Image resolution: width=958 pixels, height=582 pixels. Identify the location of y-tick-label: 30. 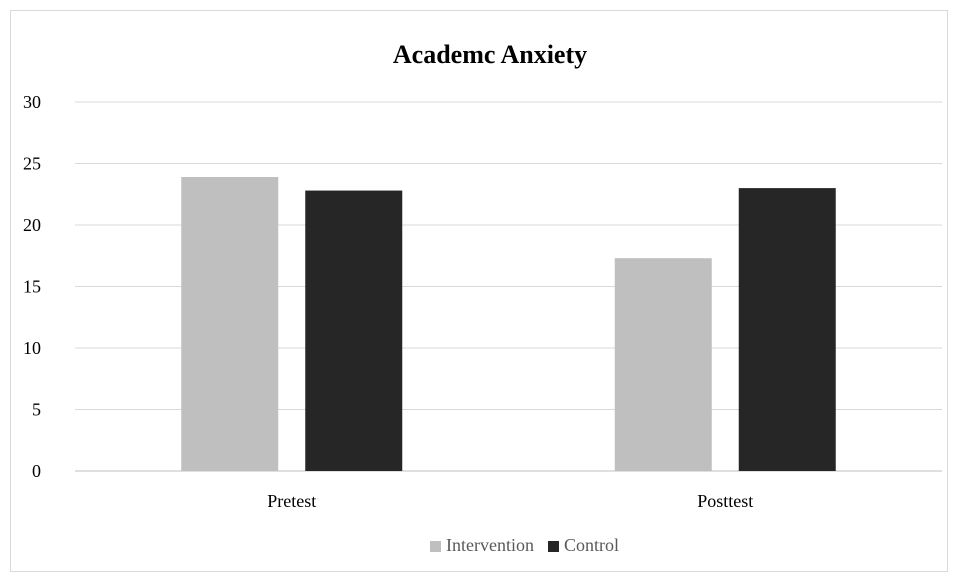
(32, 102).